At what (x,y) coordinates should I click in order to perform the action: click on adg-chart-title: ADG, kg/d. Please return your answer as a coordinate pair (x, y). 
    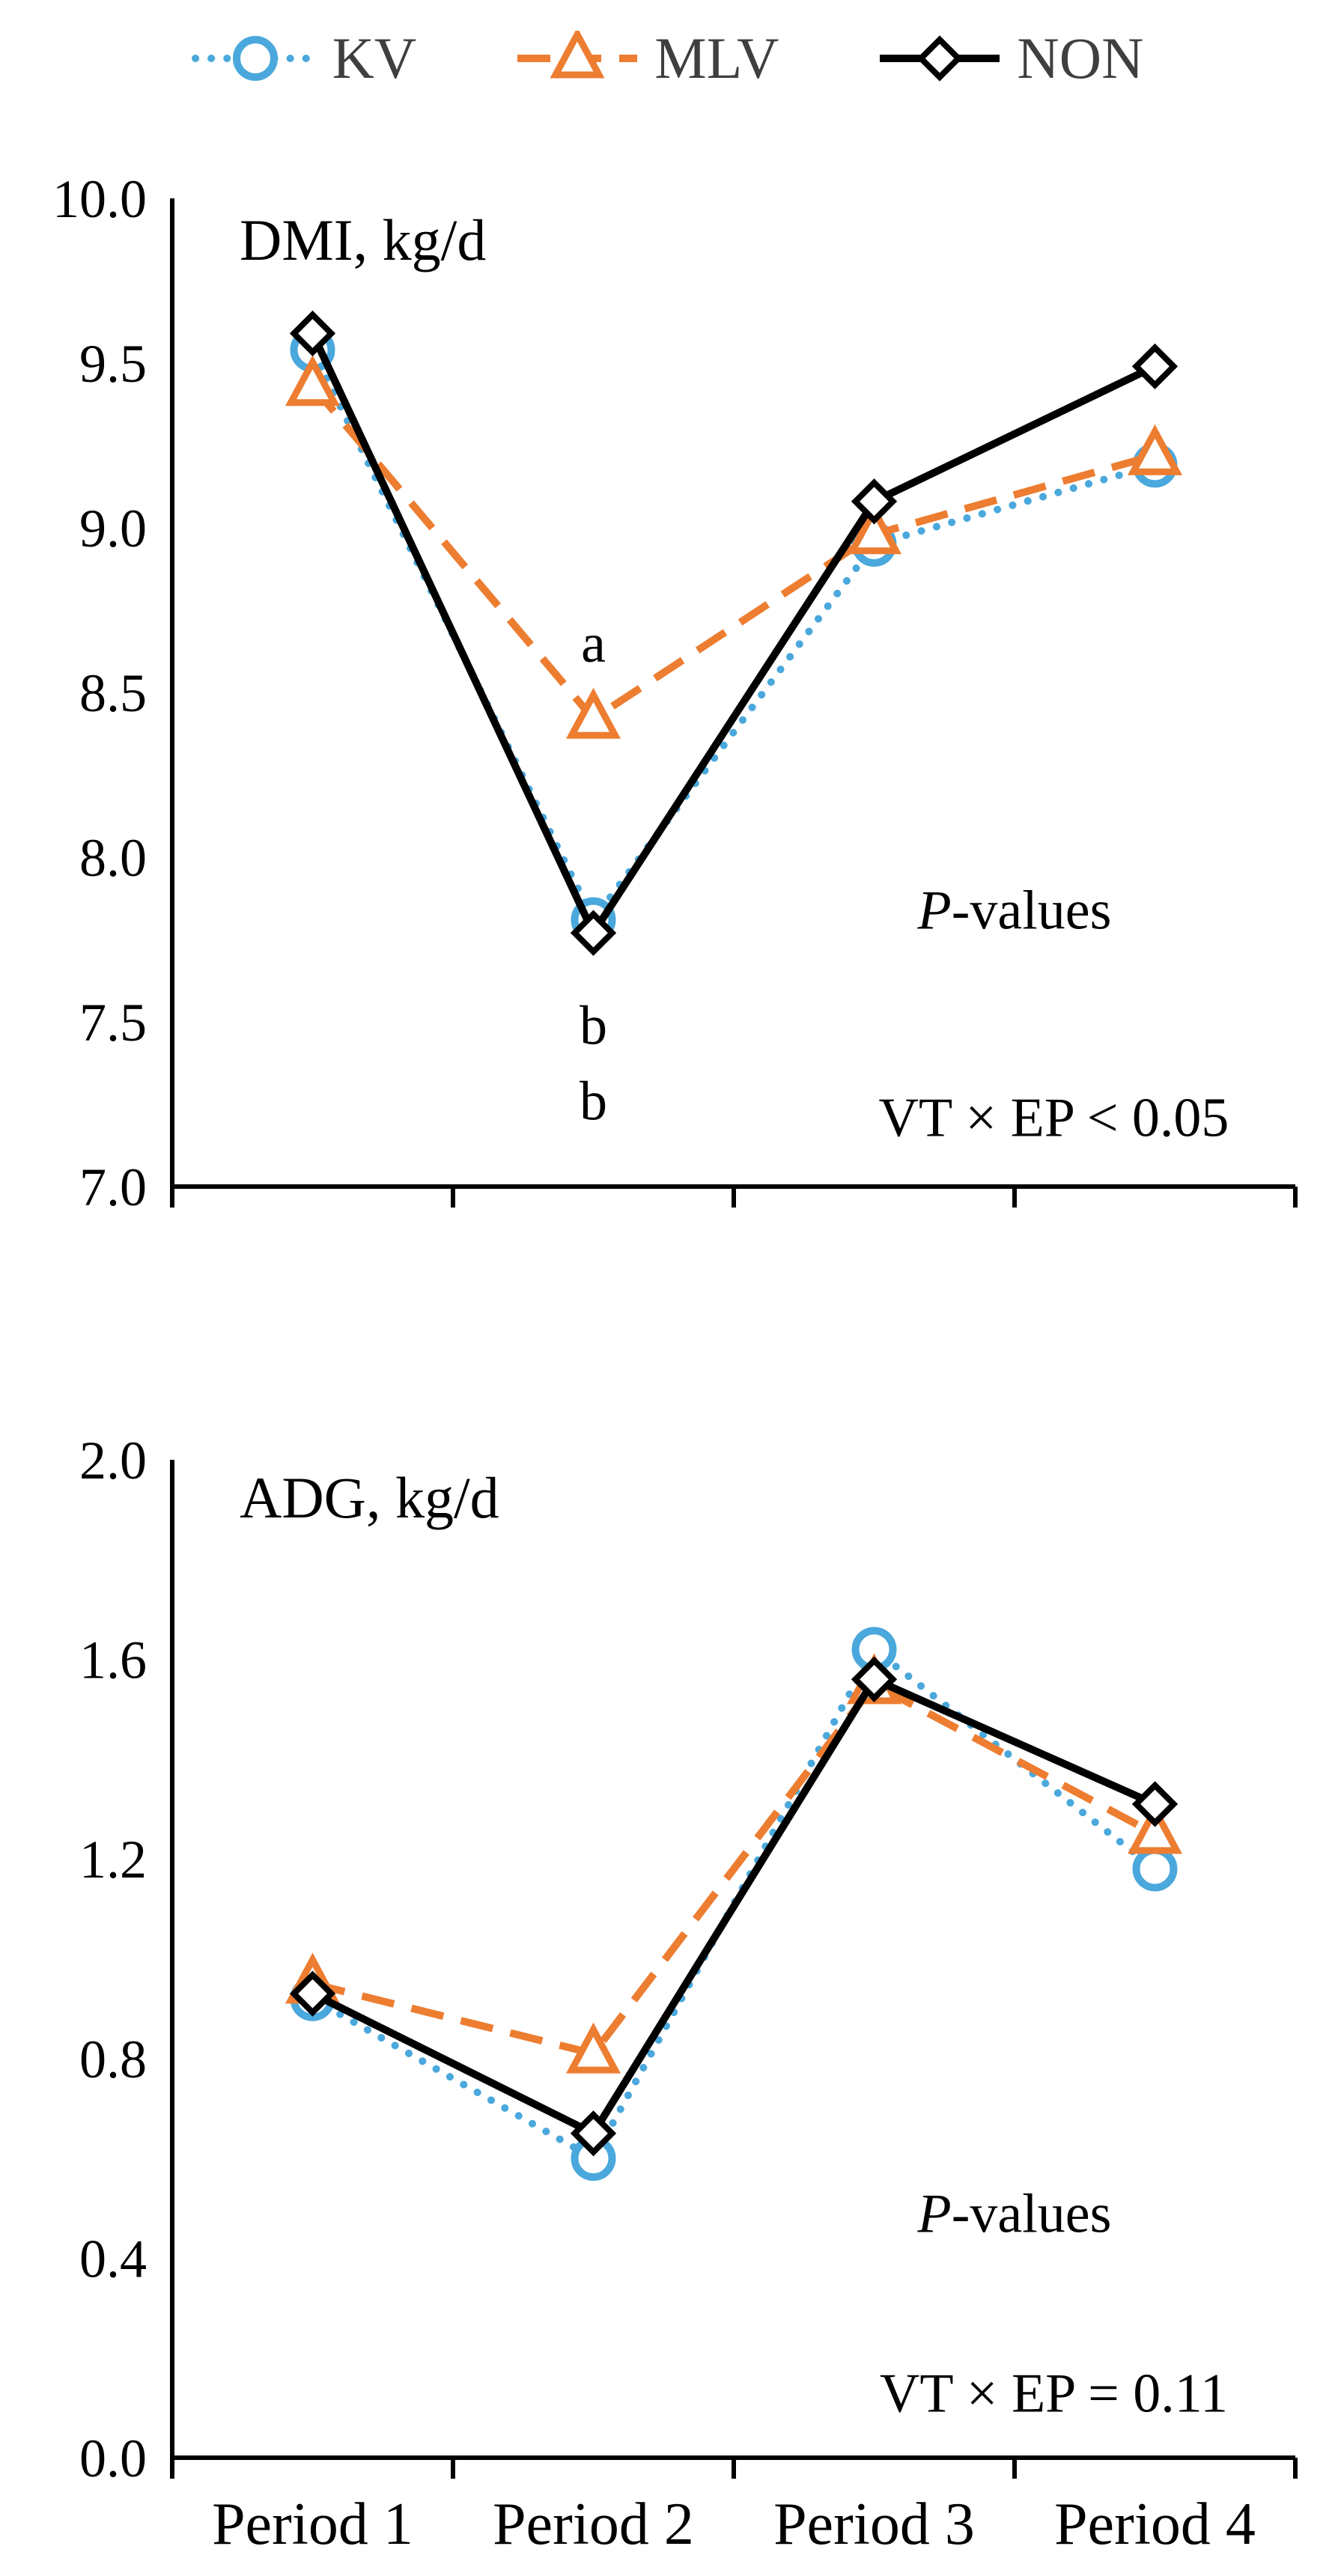
    Looking at the image, I should click on (369, 1497).